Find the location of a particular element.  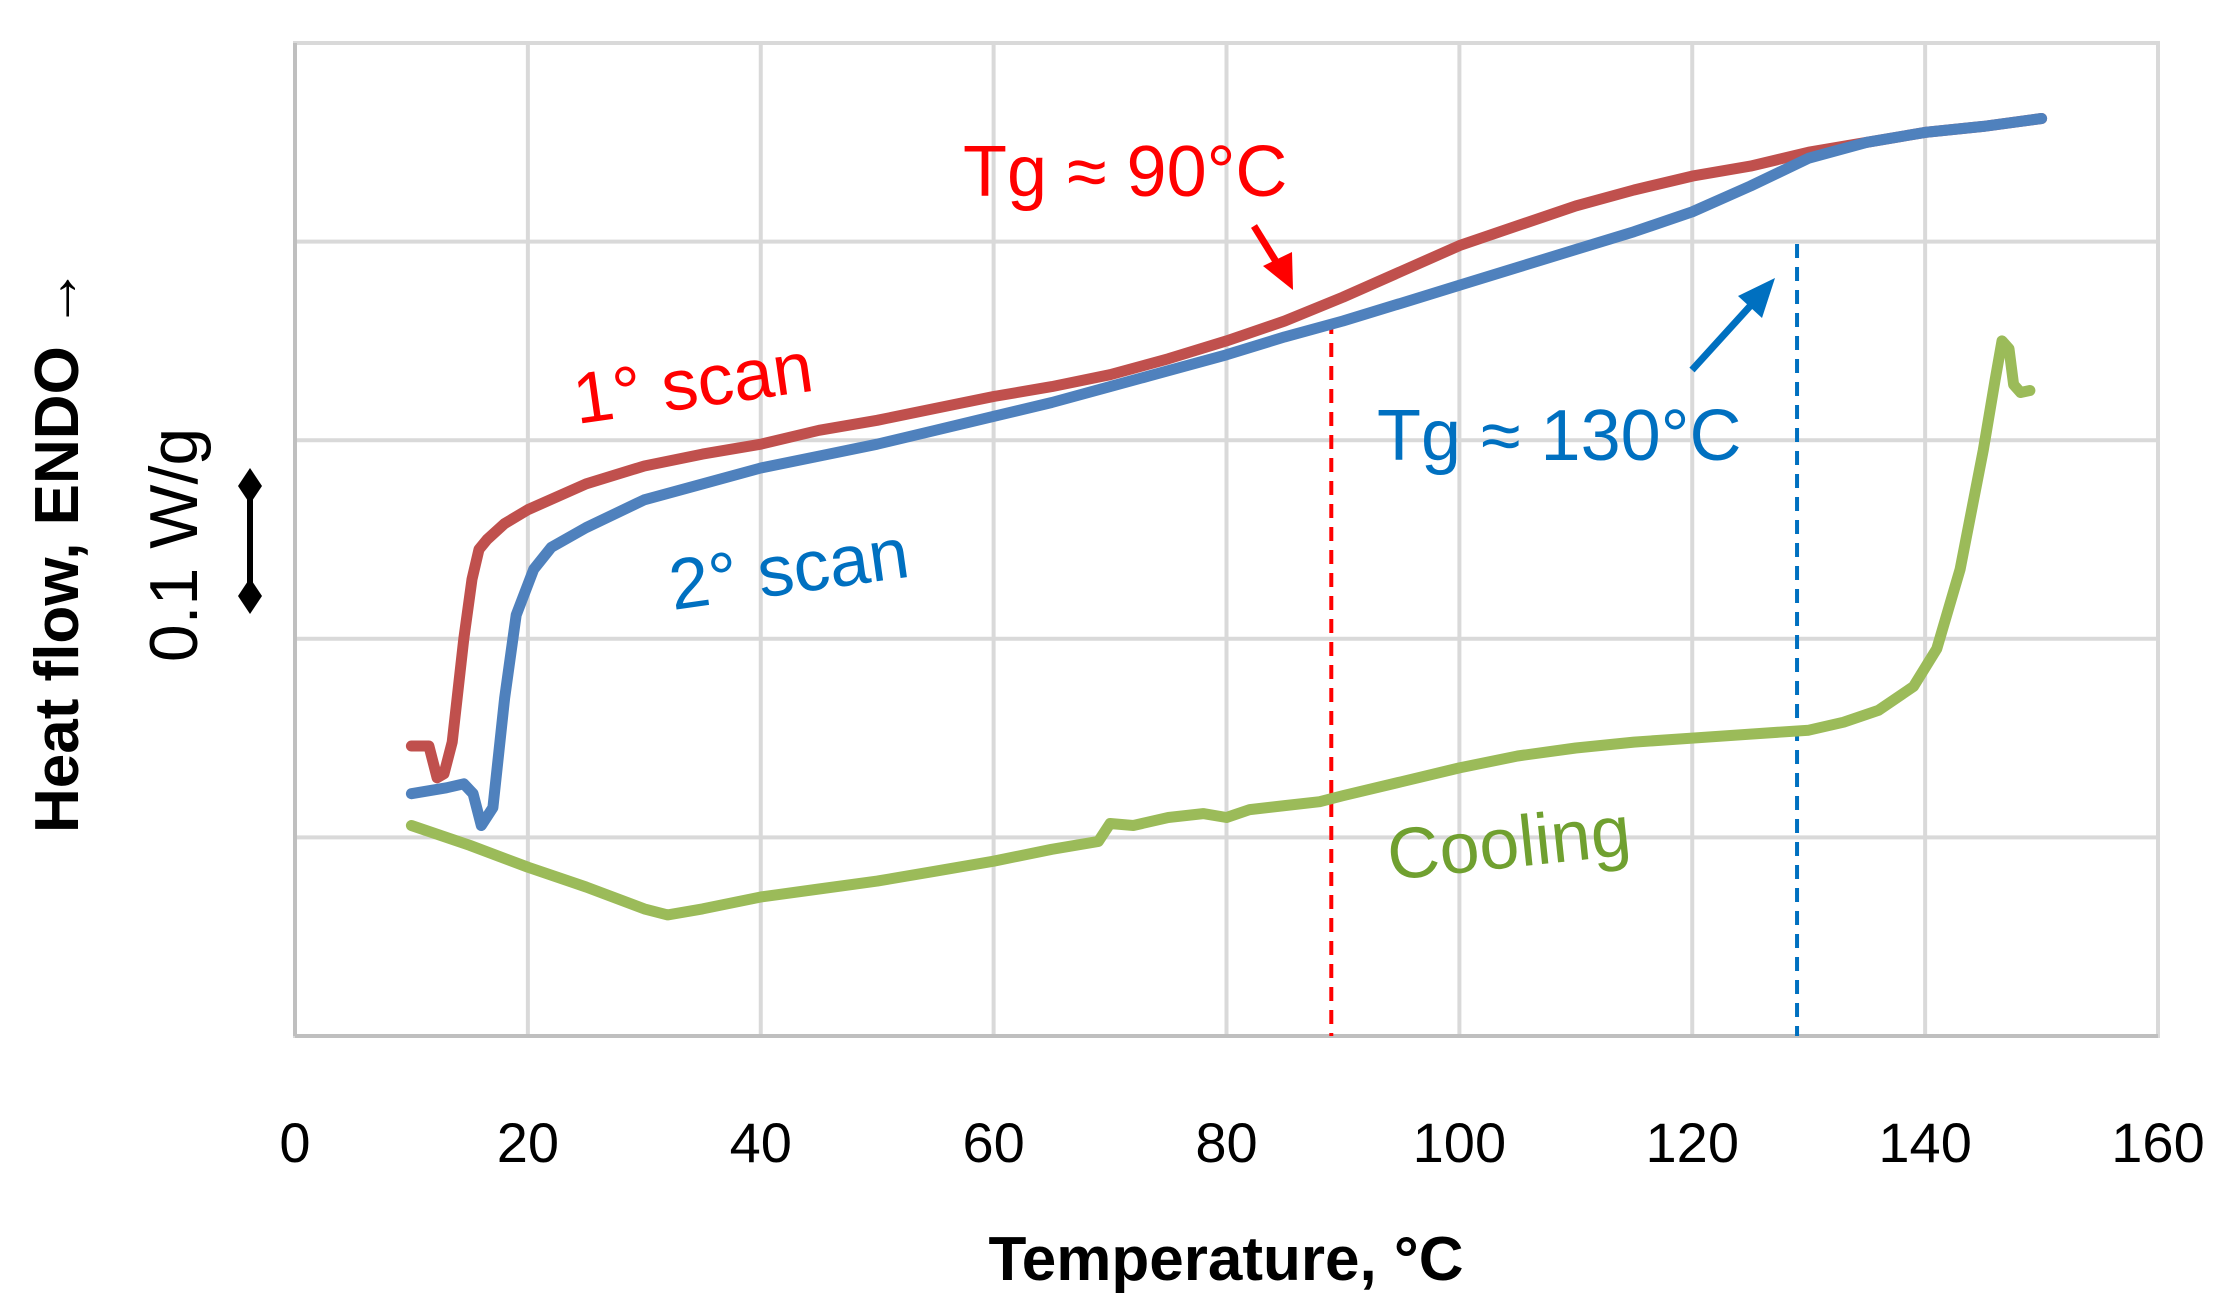

x-tick-label: 40 is located at coordinates (761, 1142).